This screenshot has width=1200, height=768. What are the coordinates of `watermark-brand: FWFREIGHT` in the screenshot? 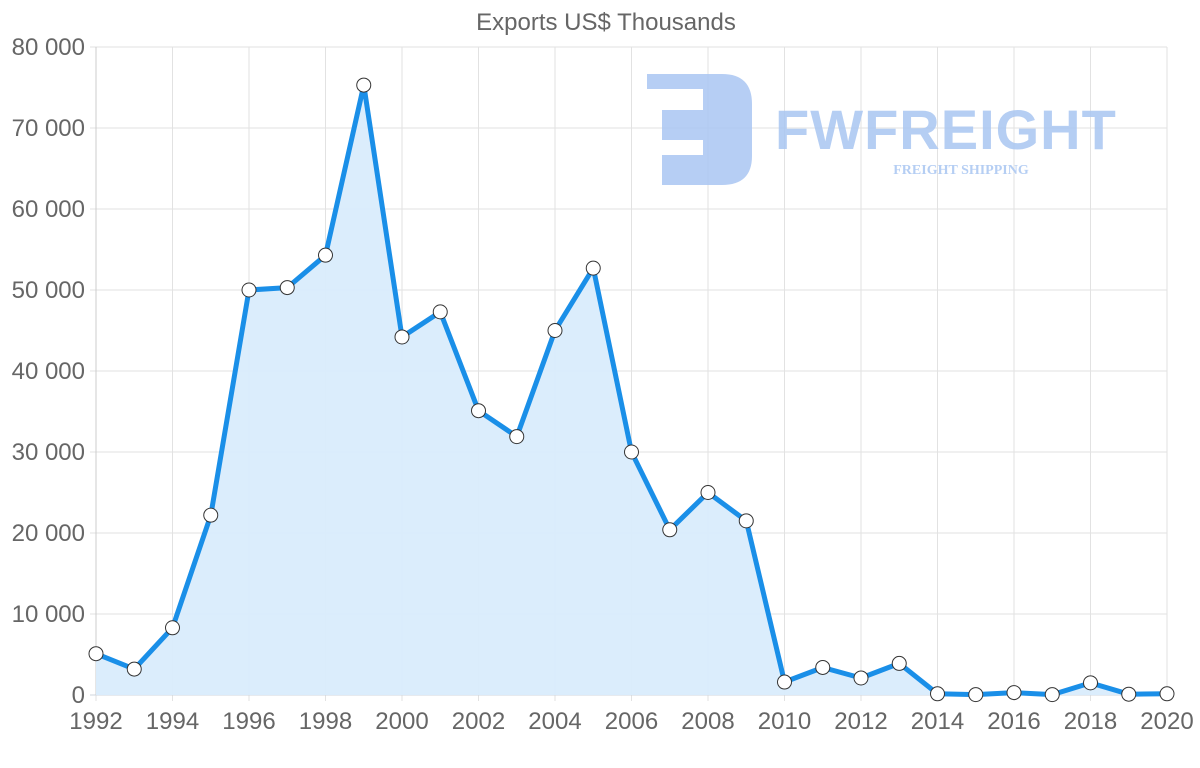 It's located at (946, 129).